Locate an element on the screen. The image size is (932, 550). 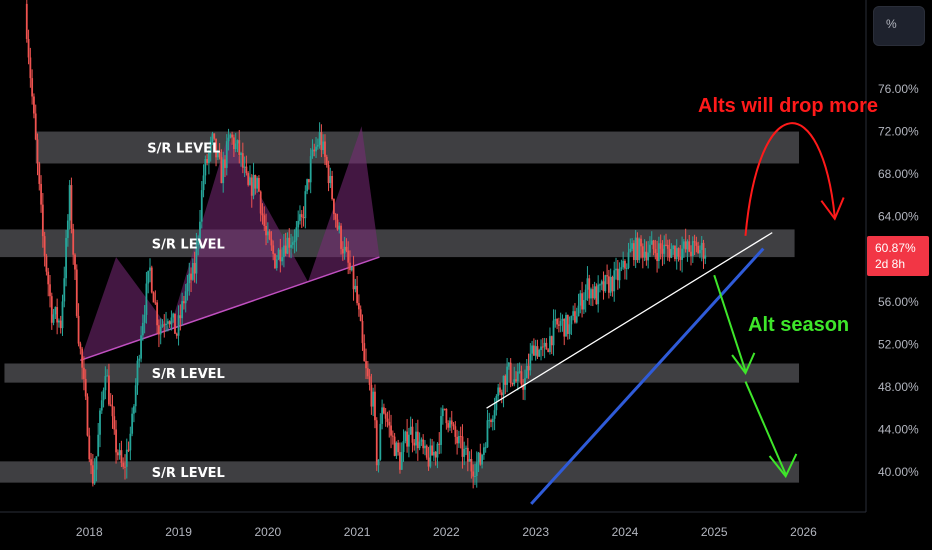
percent-scale-button: % is located at coordinates (899, 26).